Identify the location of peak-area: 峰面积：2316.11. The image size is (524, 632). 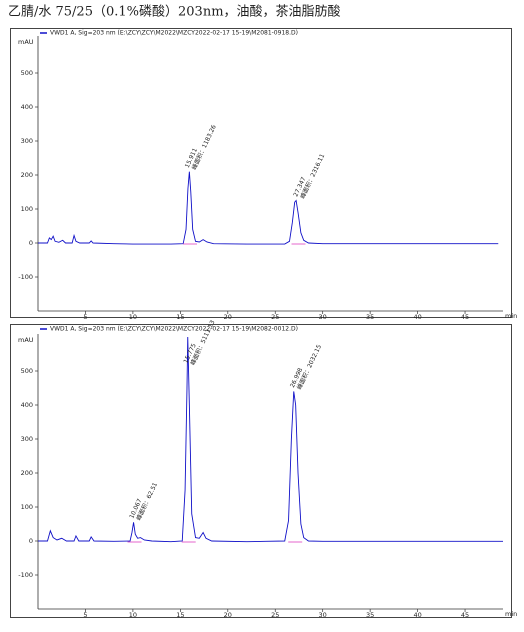
(312, 176).